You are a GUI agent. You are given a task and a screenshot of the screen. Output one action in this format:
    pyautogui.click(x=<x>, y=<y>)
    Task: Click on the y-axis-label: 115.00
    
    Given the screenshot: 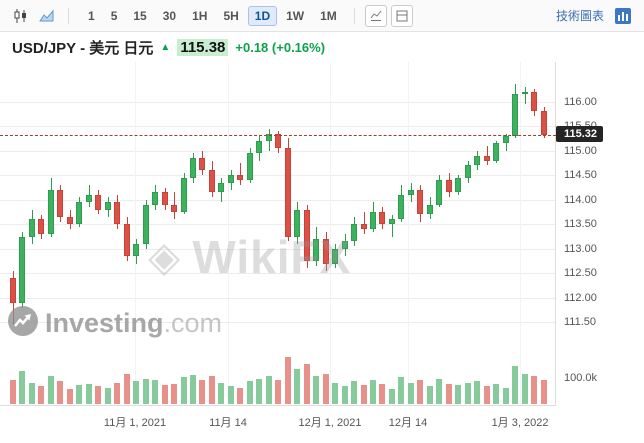 What is the action you would take?
    pyautogui.click(x=580, y=150)
    